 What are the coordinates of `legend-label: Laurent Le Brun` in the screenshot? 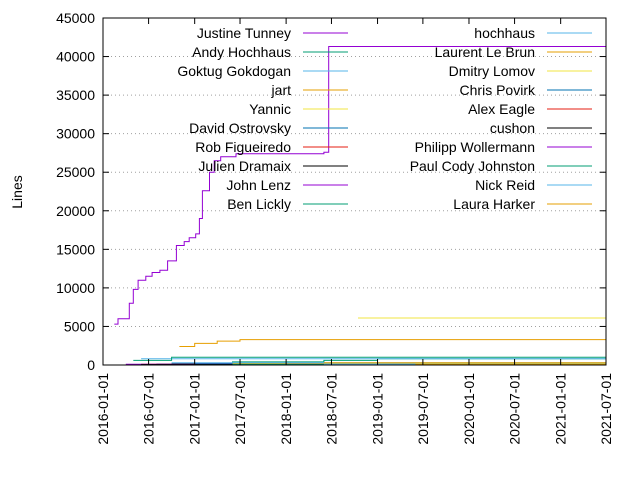 It's located at (485, 52).